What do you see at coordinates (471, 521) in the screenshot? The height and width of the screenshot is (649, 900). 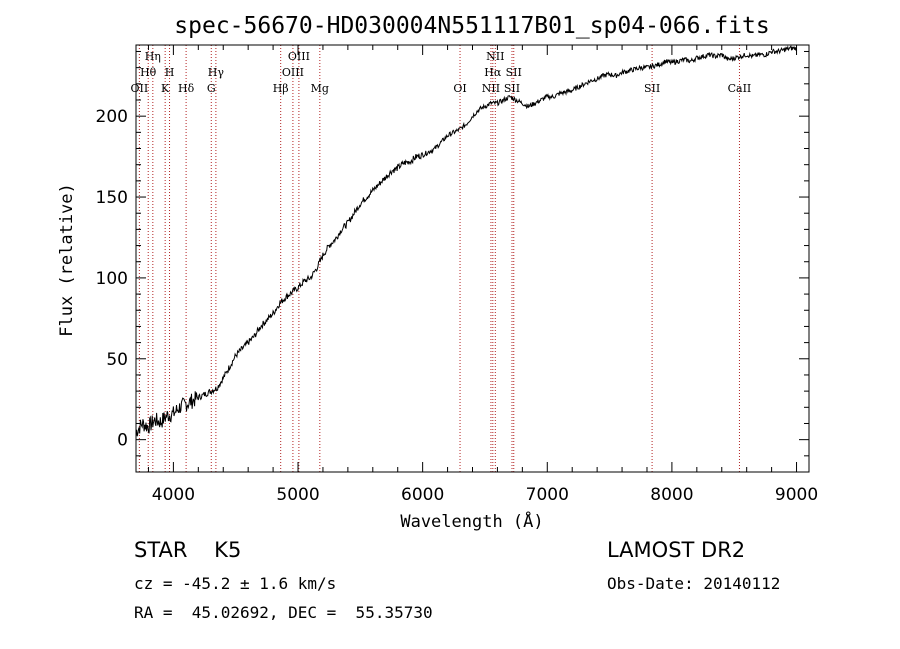 I see `x-axis-label: Wavelength (Å)` at bounding box center [471, 521].